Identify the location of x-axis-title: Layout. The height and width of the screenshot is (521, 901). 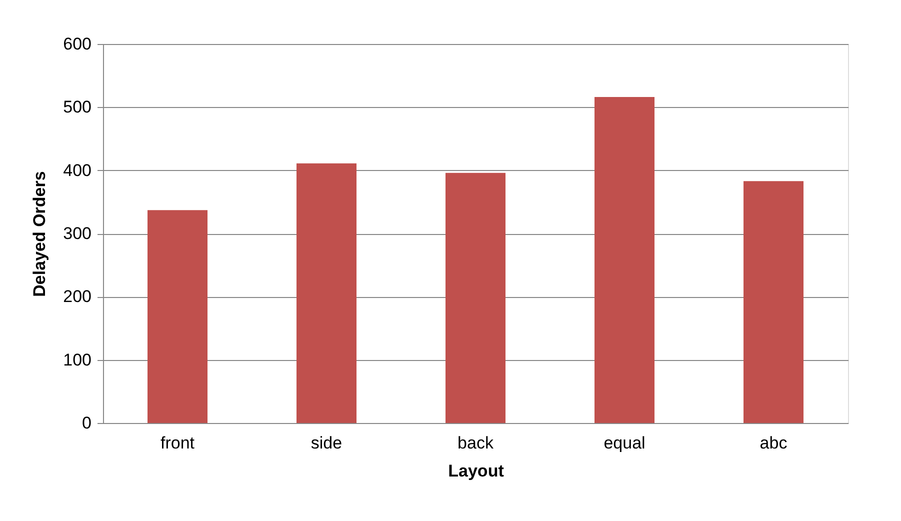
(476, 471).